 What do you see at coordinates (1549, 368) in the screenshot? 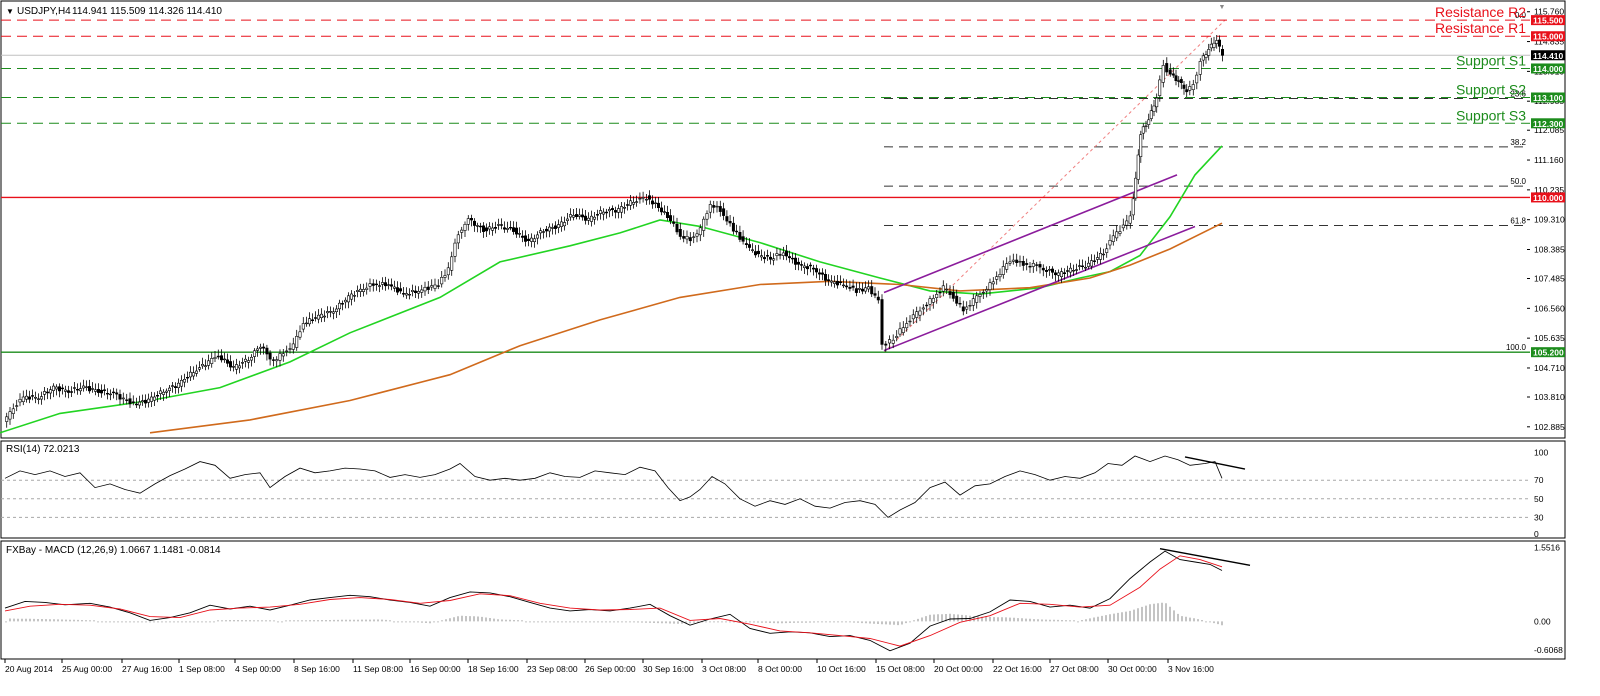
I see `y-axis-tick-label: 104.710` at bounding box center [1549, 368].